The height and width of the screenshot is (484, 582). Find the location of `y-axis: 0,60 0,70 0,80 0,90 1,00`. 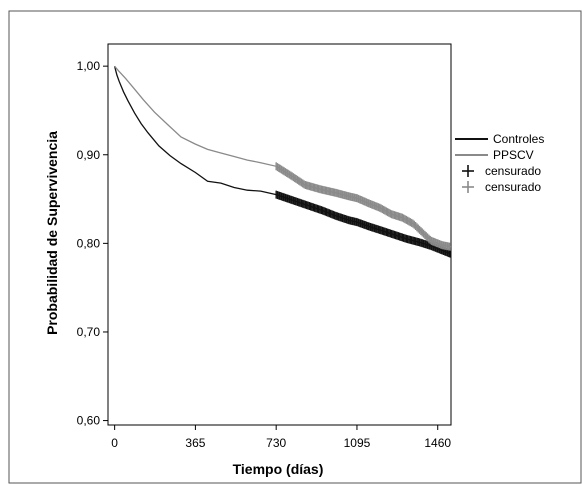

y-axis: 0,60 0,70 0,80 0,90 1,00 is located at coordinates (92, 243).